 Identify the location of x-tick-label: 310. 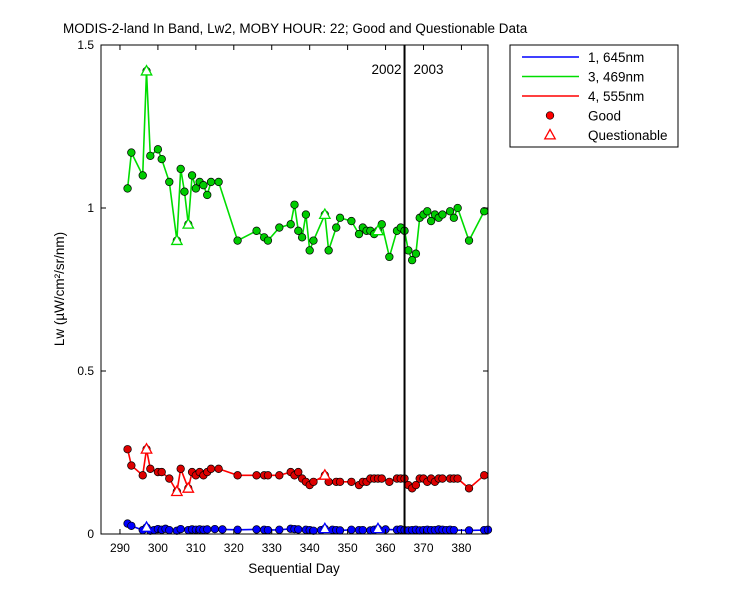
(196, 548).